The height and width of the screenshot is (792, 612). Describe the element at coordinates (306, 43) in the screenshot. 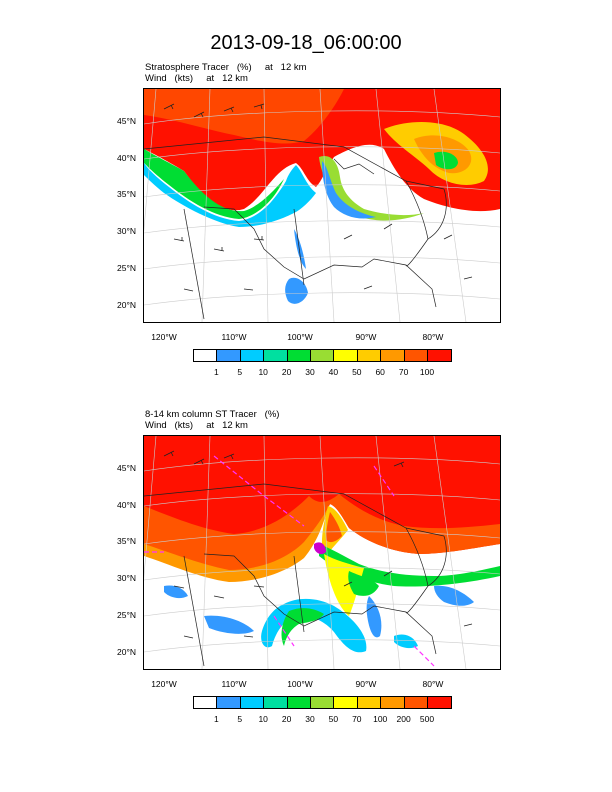

I see `figure-title: 2013-09-18_06:00:00` at that location.